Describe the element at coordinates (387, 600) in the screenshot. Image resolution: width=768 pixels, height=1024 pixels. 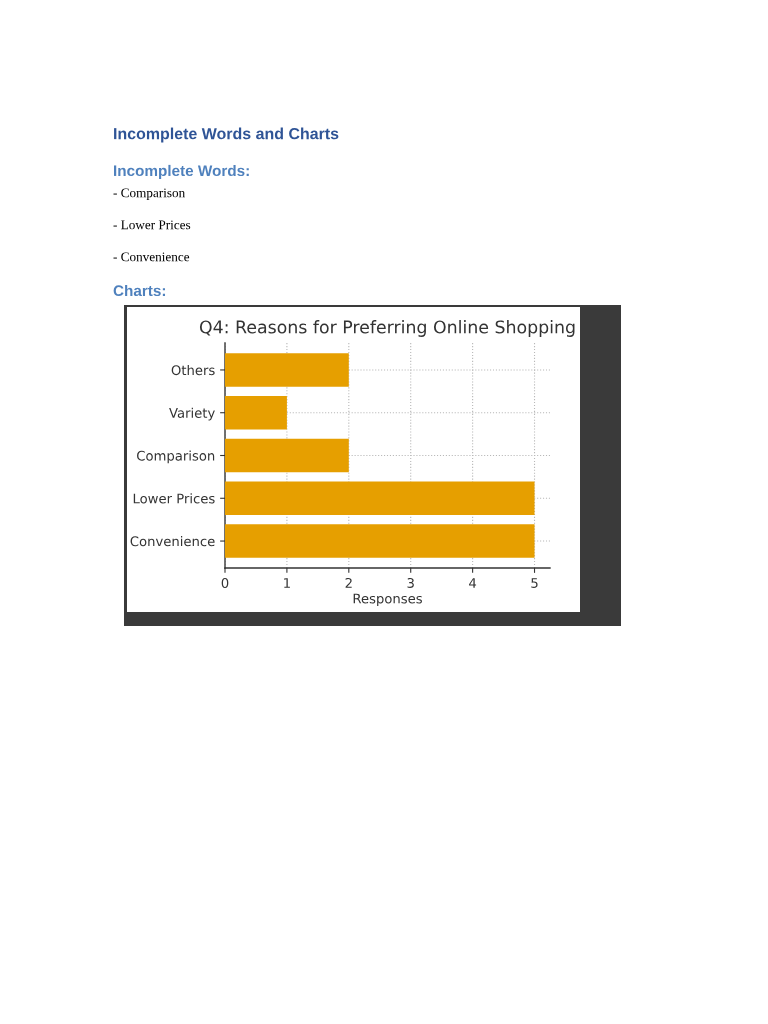
I see `x-axis-title: Responses` at that location.